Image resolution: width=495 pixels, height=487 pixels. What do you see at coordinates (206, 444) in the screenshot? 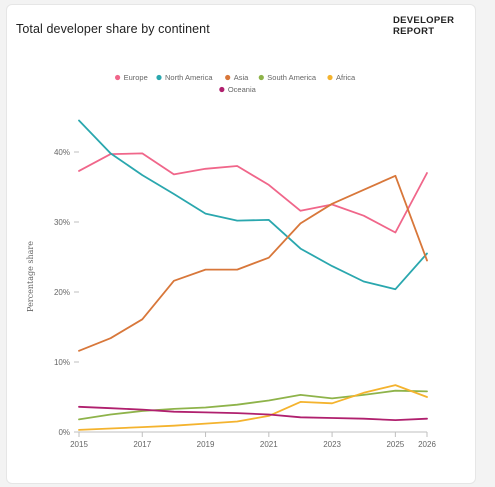
I see `x-tick-label: 2019` at bounding box center [206, 444].